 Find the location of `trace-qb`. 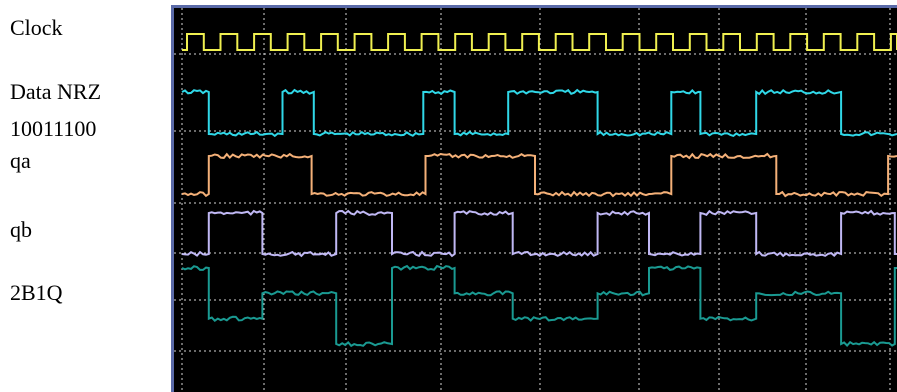

trace-qb is located at coordinates (539, 233).